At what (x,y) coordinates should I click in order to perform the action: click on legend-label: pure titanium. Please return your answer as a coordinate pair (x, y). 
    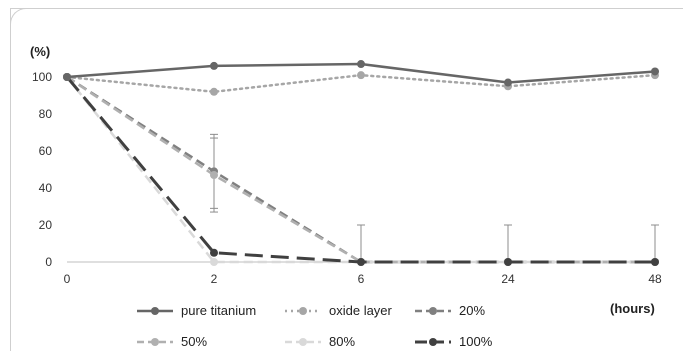
    Looking at the image, I should click on (218, 310).